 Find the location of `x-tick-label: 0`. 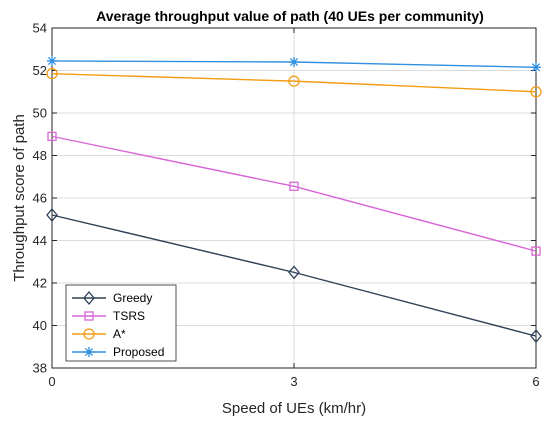

x-tick-label: 0 is located at coordinates (51, 381).